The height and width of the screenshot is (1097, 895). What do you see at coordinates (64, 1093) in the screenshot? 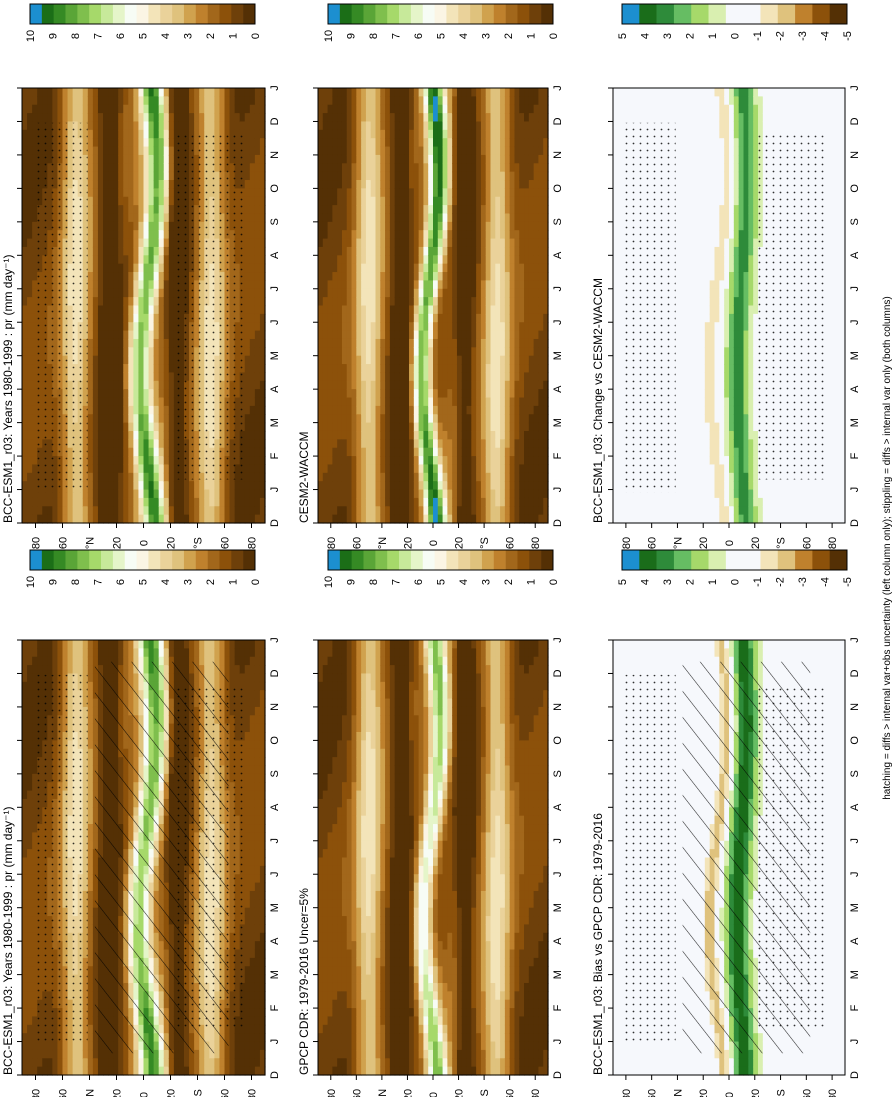
I see `y-tick-label: 60` at bounding box center [64, 1093].